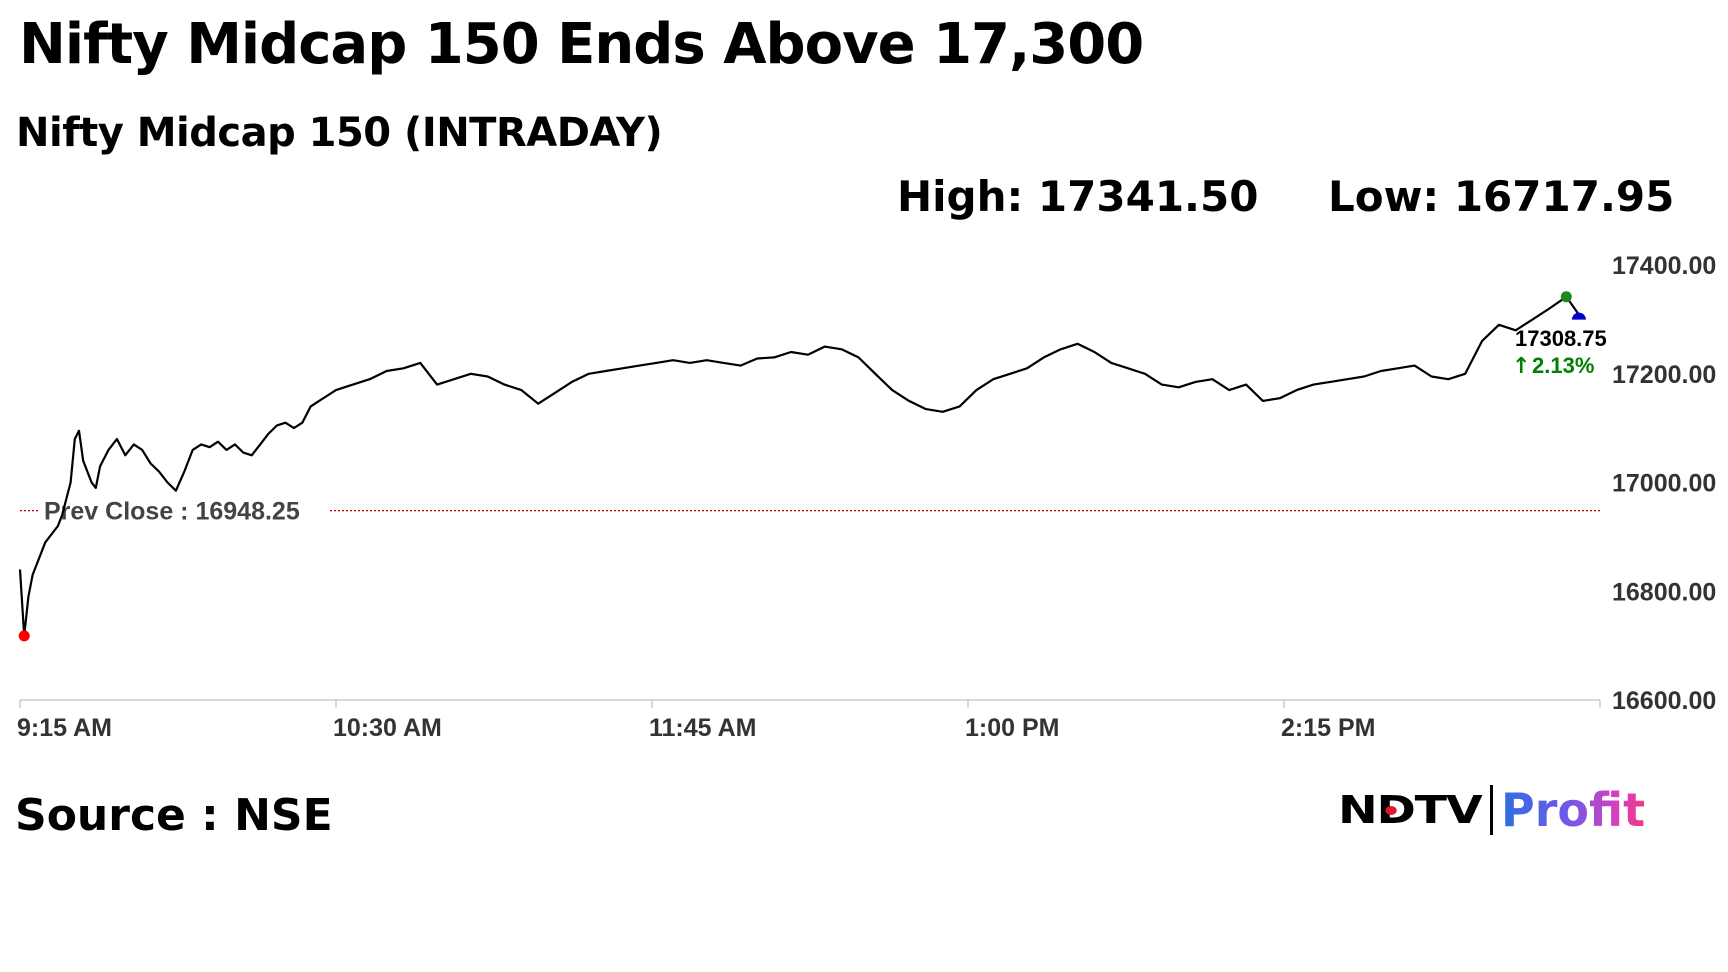 The height and width of the screenshot is (972, 1728). I want to click on y-tick-label: 16600.00, so click(1664, 701).